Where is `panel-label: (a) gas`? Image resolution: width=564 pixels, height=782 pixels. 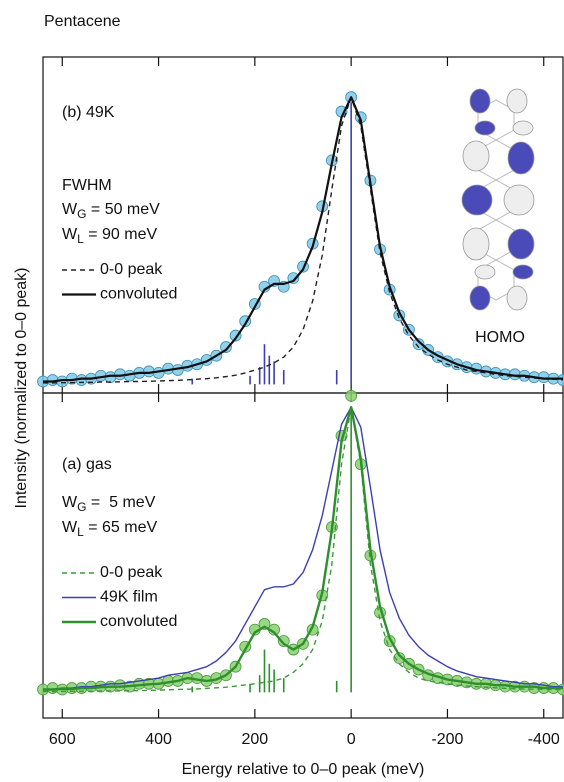 panel-label: (a) gas is located at coordinates (87, 464).